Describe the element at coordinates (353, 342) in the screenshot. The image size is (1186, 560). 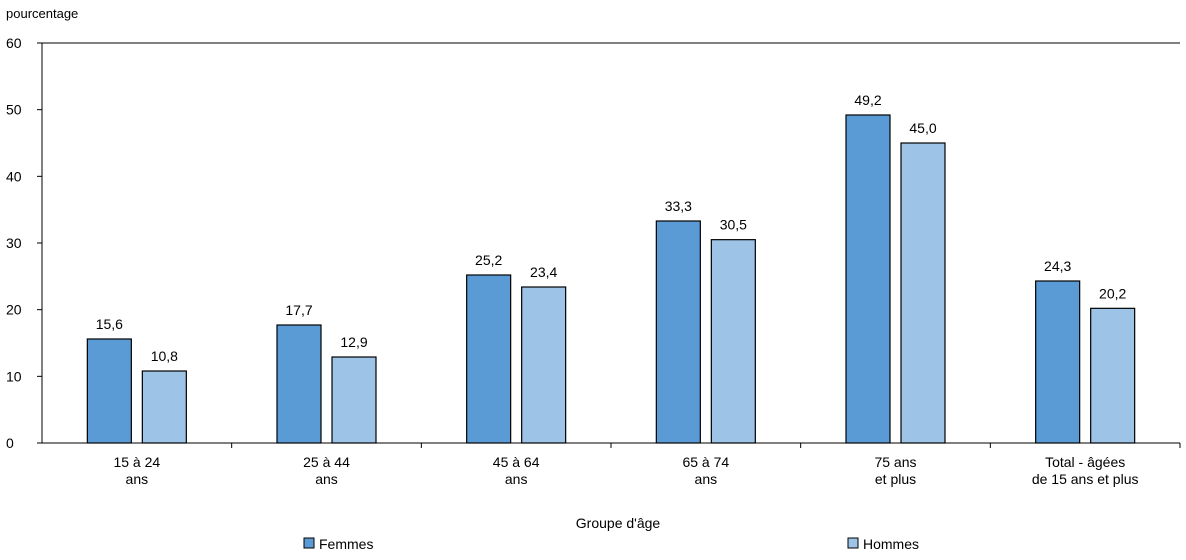
I see `data-label: 12,9` at that location.